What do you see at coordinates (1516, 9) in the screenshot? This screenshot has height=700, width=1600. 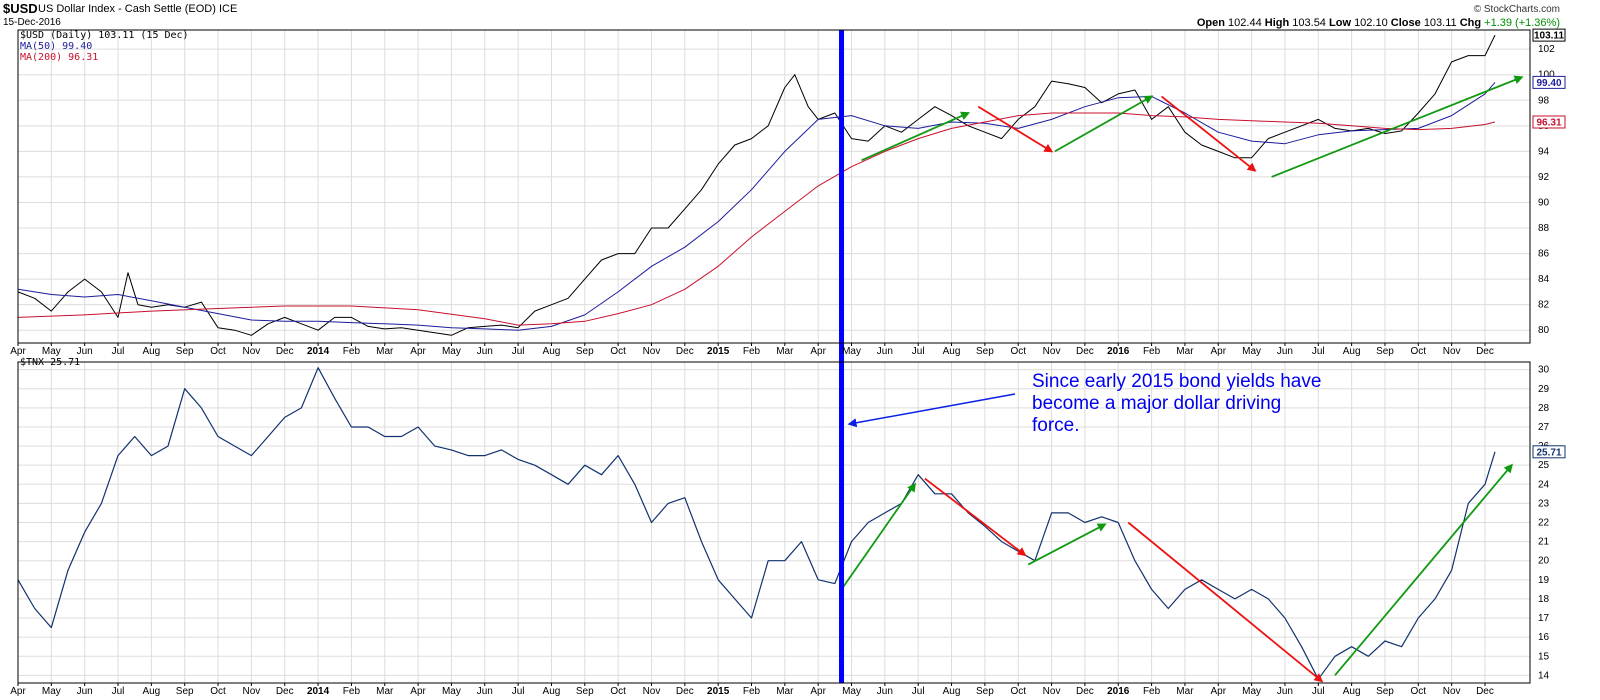 I see `copyright: © StockCharts.com` at bounding box center [1516, 9].